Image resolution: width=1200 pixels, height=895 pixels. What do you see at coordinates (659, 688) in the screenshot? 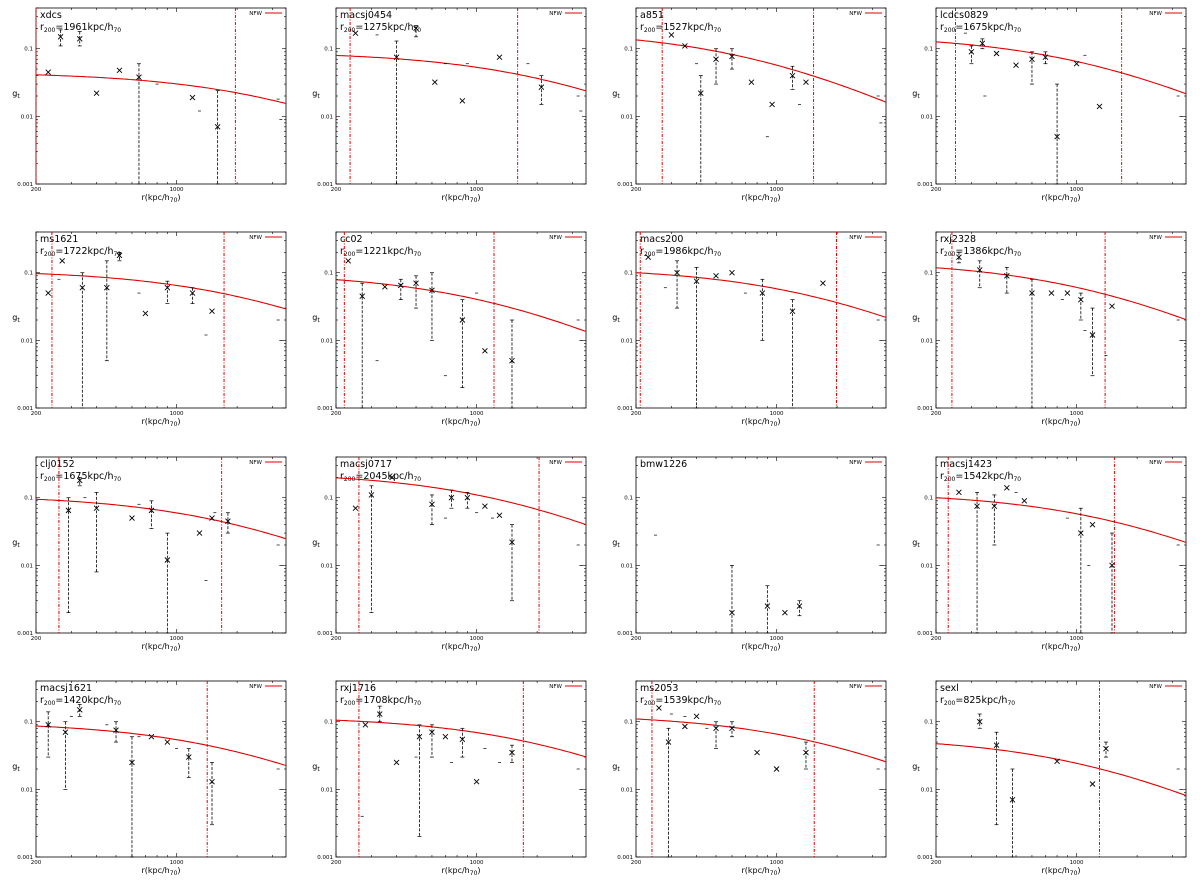
I see `cluster-name: ms2053` at bounding box center [659, 688].